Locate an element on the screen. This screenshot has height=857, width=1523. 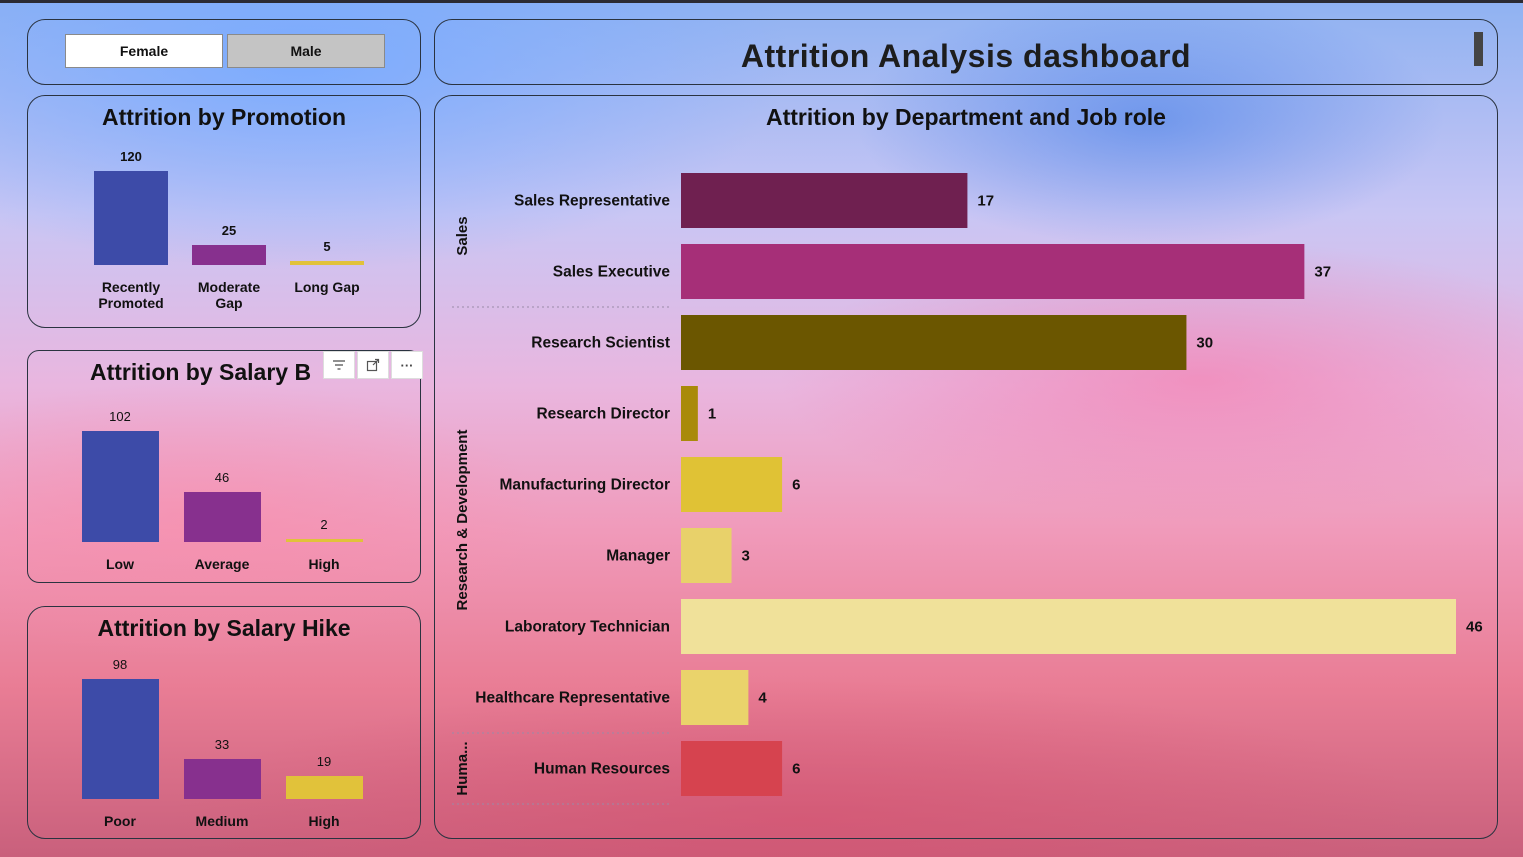
promotion-panel: Attrition by Promotion is located at coordinates (224, 211).